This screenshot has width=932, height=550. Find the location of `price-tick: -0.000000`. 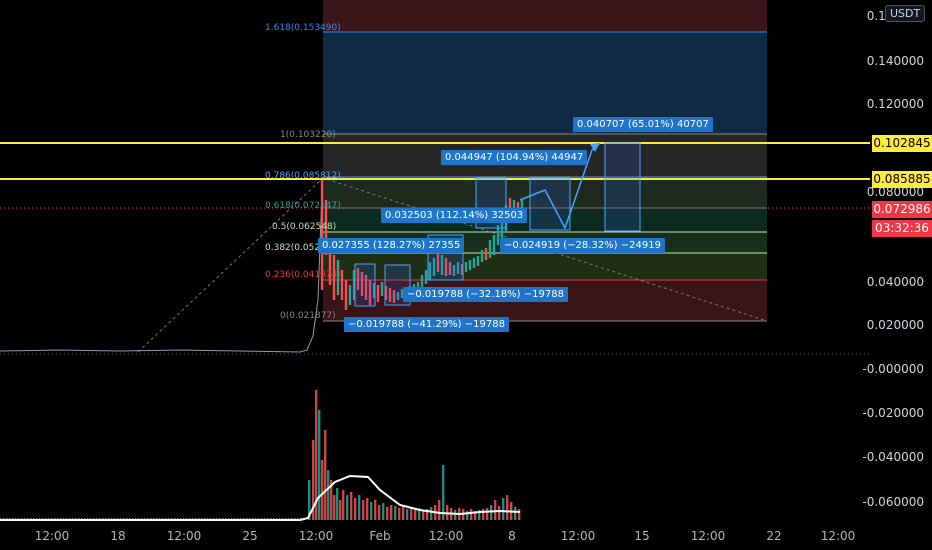

price-tick: -0.000000 is located at coordinates (893, 369).